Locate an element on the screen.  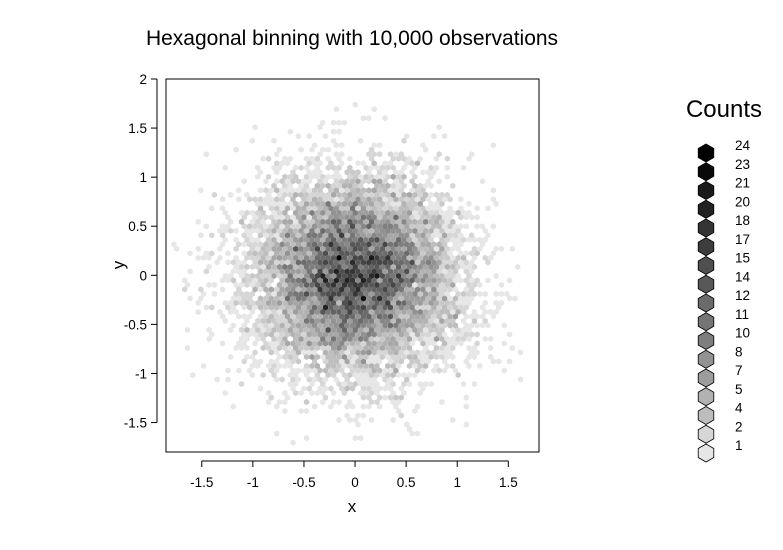
legend-label: 8 is located at coordinates (739, 351).